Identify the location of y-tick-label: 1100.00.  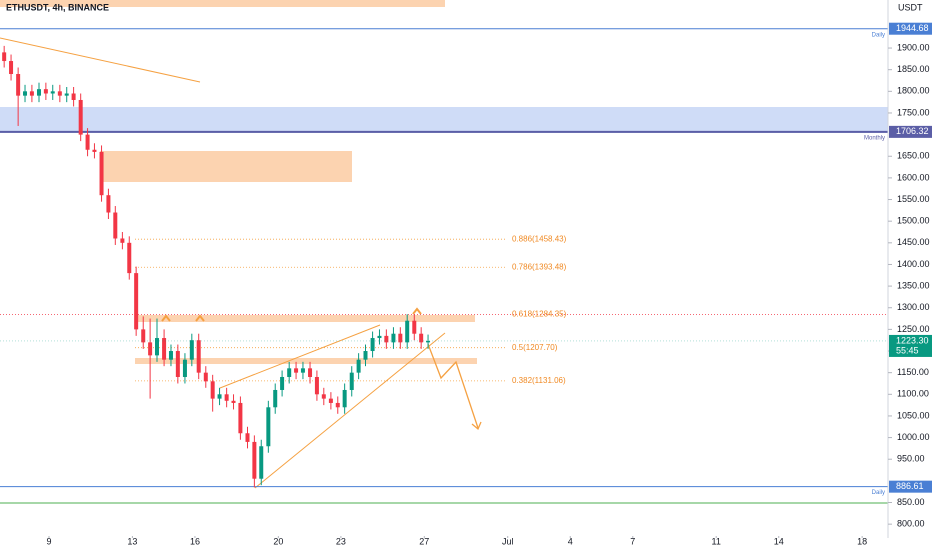
(913, 394).